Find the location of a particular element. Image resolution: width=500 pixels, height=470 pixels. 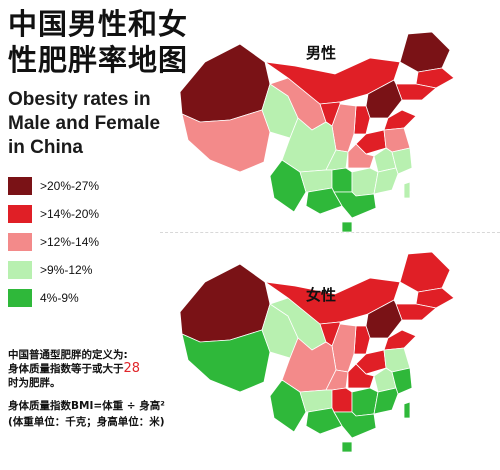

legend-item: >9%-12% is located at coordinates (93, 270).